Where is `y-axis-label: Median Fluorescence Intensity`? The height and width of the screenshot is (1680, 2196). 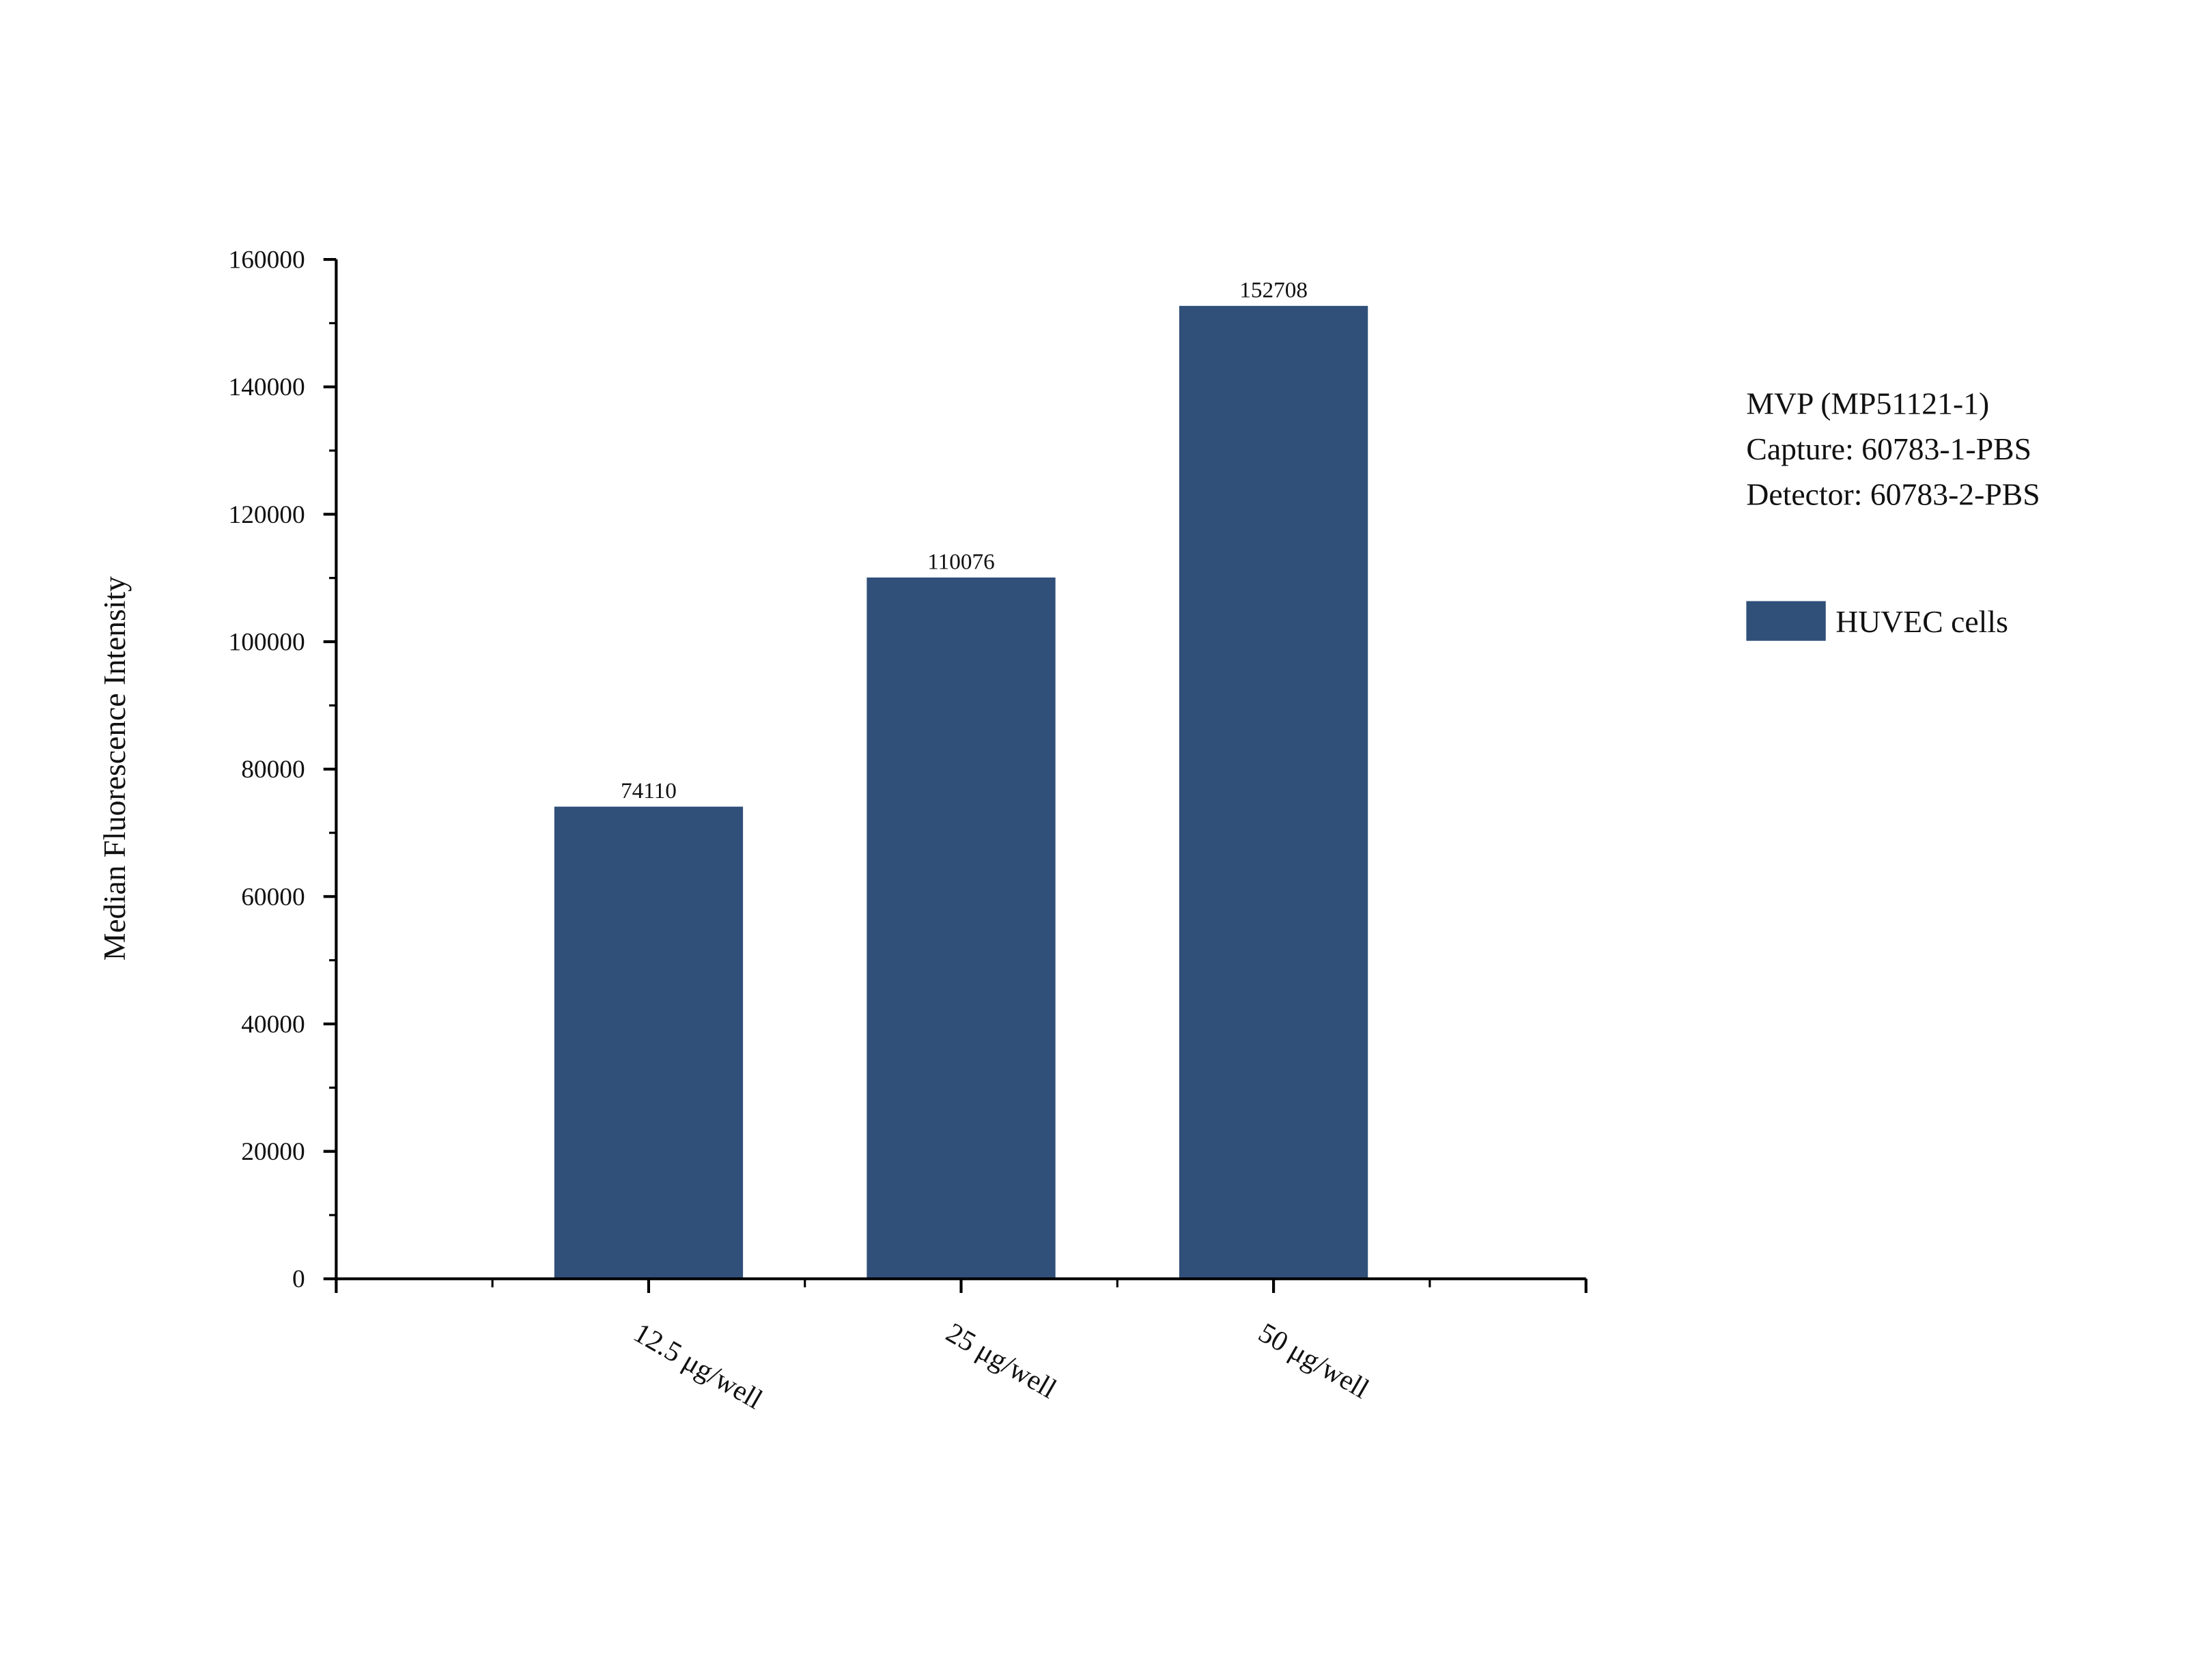 y-axis-label: Median Fluorescence Intensity is located at coordinates (114, 768).